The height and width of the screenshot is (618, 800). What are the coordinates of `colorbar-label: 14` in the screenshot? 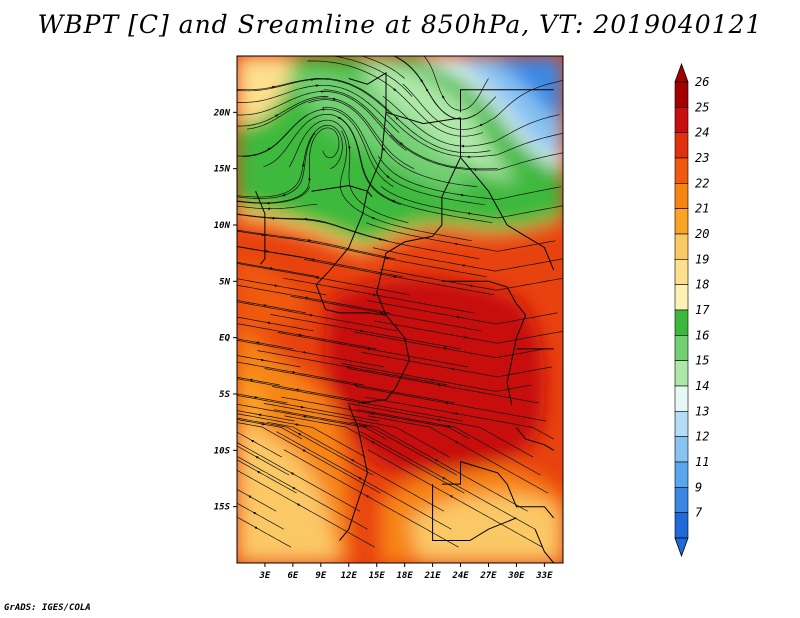 It's located at (702, 386).